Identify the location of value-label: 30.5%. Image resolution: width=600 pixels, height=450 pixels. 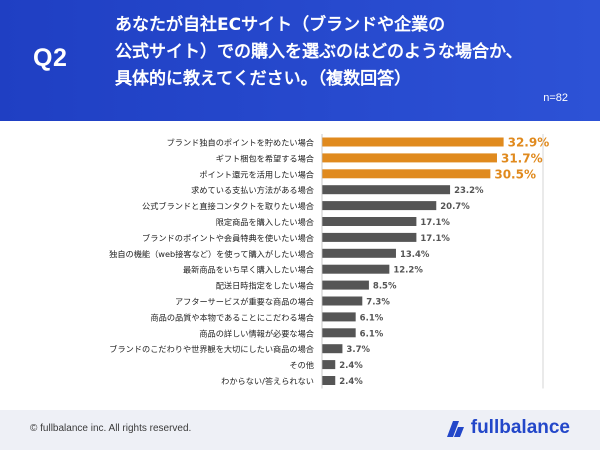
(515, 174).